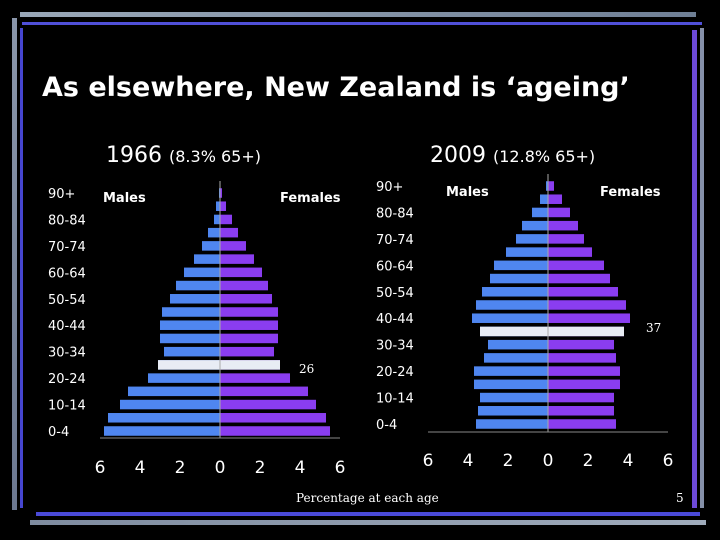 The width and height of the screenshot is (720, 540). Describe the element at coordinates (368, 514) in the screenshot. I see `frame-bottom-line` at that location.